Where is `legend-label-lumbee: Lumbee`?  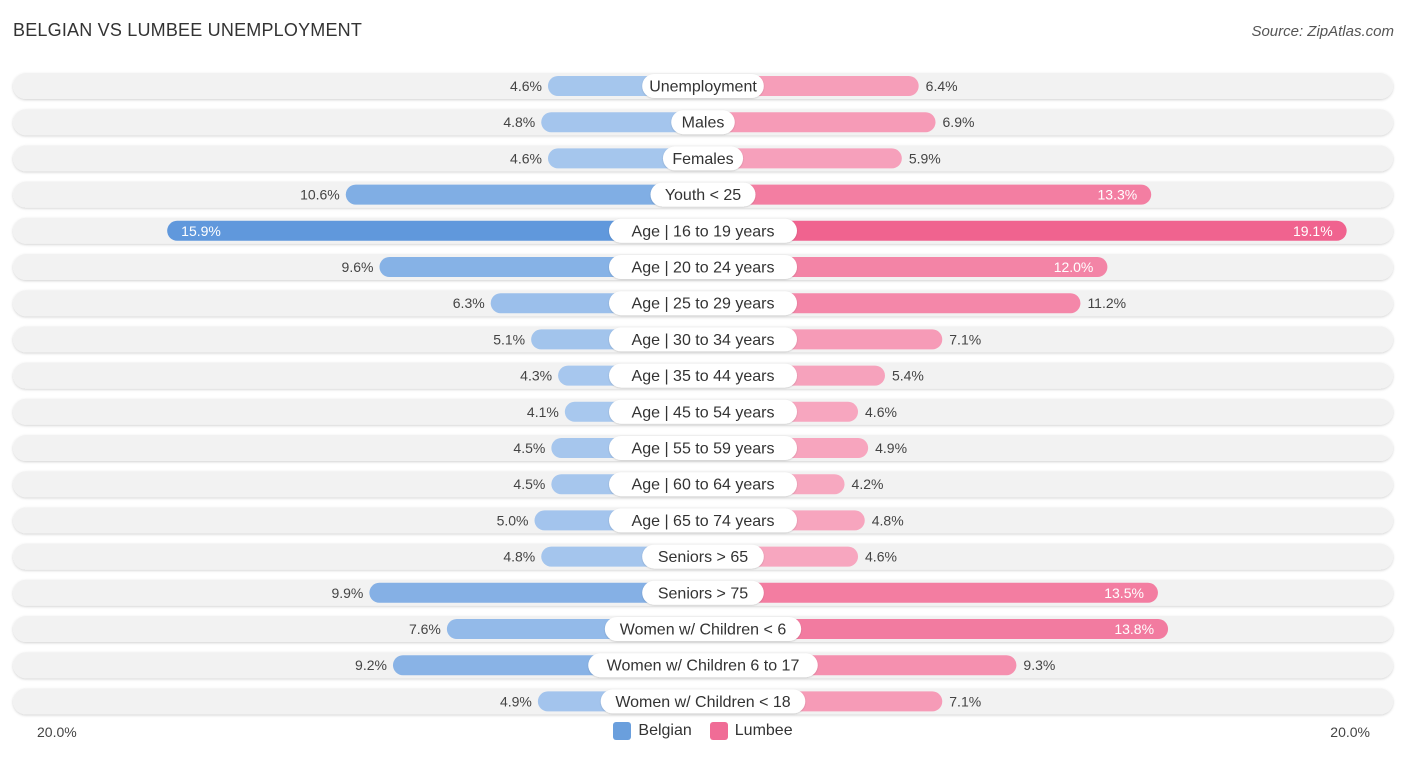 legend-label-lumbee: Lumbee is located at coordinates (763, 730).